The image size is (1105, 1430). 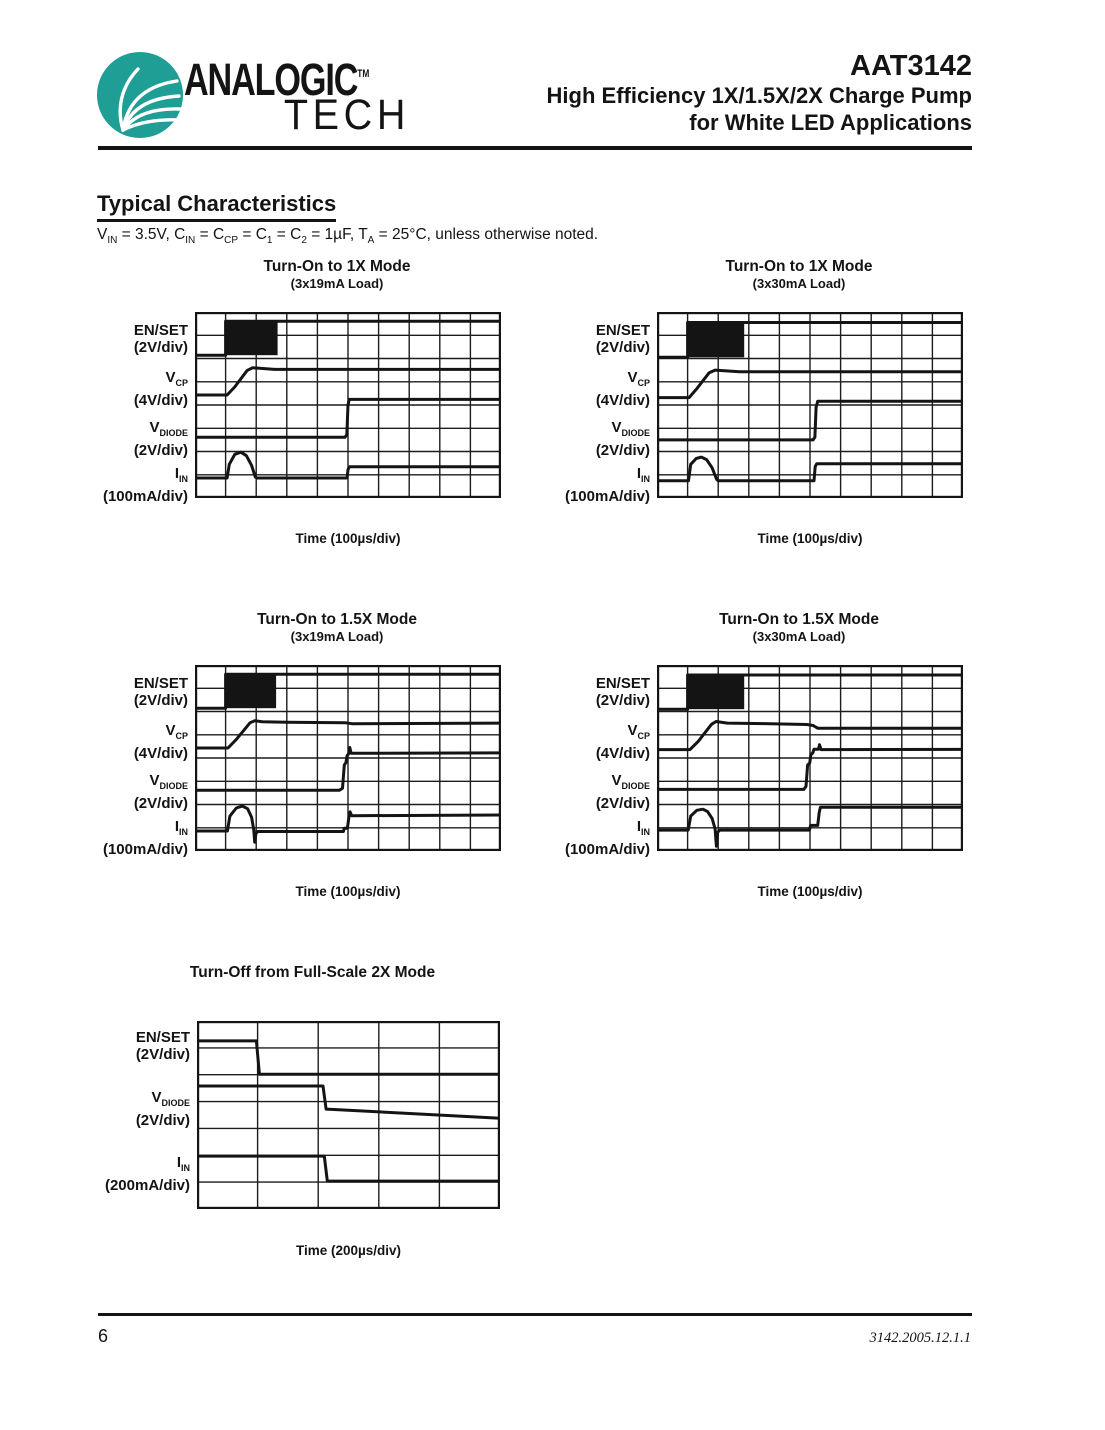 What do you see at coordinates (348, 1250) in the screenshot?
I see `time-axis-label: Time (200µs/div)` at bounding box center [348, 1250].